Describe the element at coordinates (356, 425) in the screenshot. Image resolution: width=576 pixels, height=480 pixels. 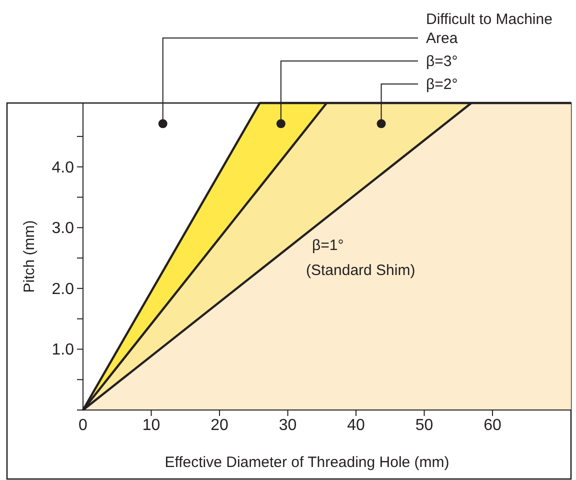
I see `x-tick-label: 40` at that location.